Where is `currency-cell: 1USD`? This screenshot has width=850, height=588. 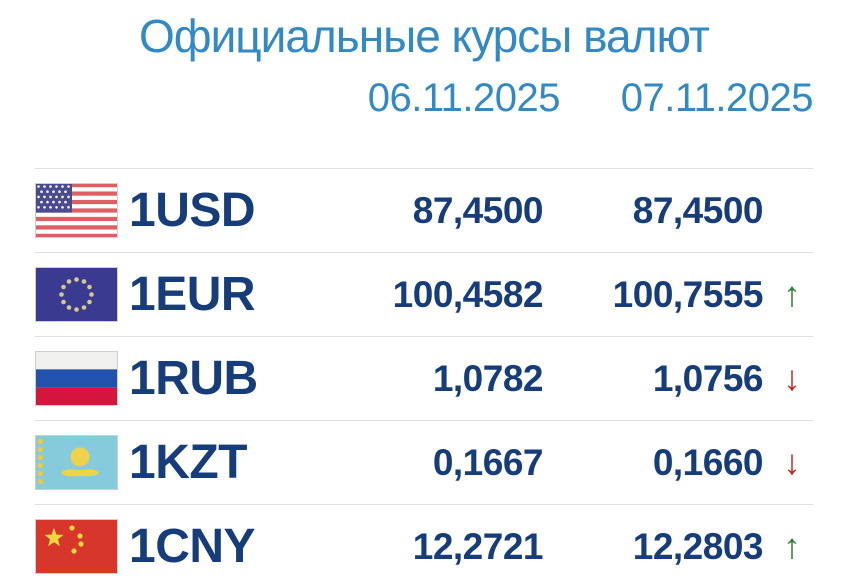 currency-cell: 1USD is located at coordinates (181, 210).